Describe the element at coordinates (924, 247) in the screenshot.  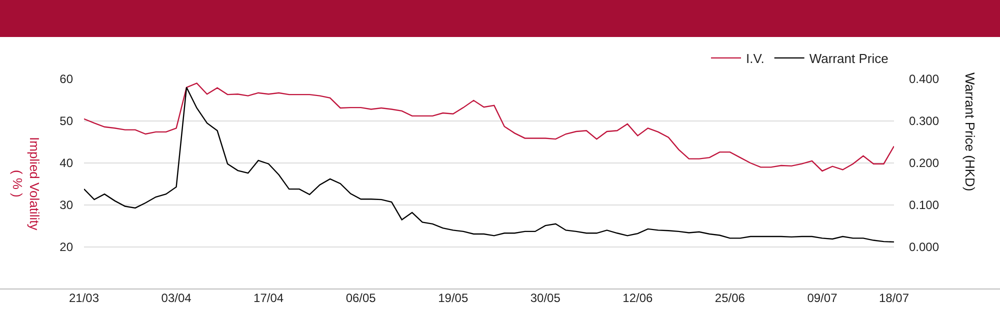
I see `y2-tick-label: 0.000` at that location.